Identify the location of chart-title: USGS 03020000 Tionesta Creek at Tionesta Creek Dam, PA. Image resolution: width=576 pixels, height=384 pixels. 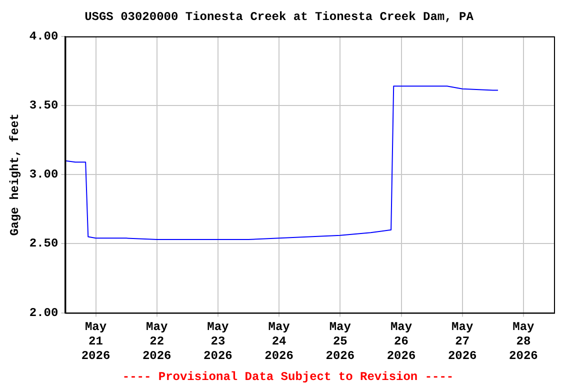
(279, 17).